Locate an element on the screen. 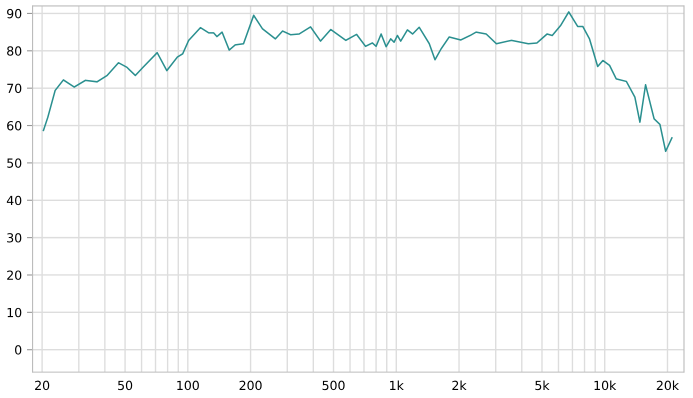 The width and height of the screenshot is (693, 398). x-tick-label: 5k is located at coordinates (542, 385).